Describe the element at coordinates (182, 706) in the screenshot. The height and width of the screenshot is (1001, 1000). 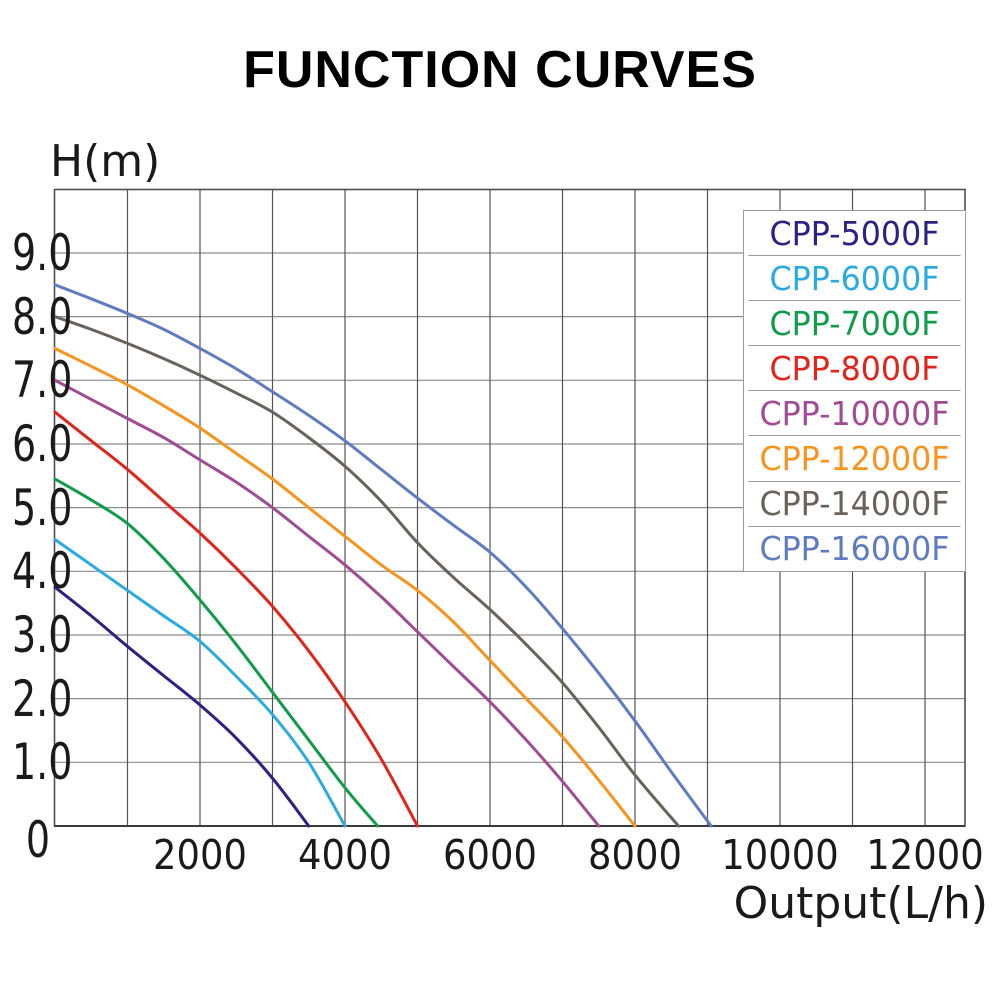
I see `curve-CPP-5000F` at that location.